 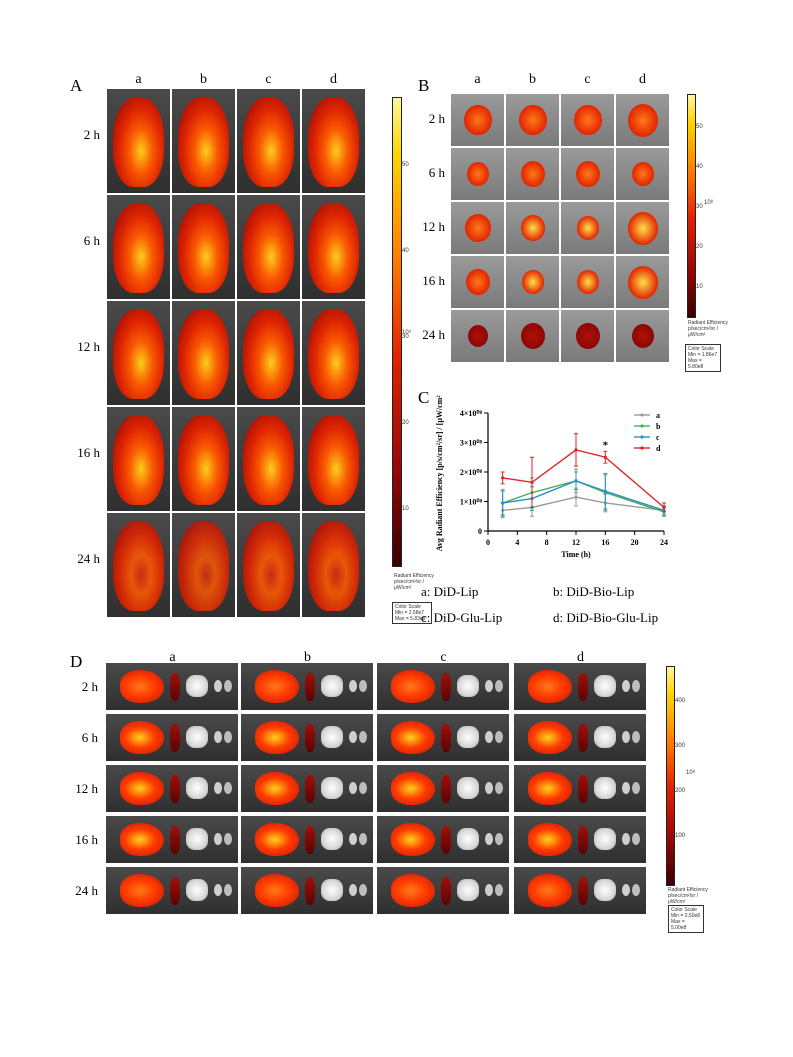 What do you see at coordinates (699, 127) in the screenshot?
I see `colorbar-tick-label: 50` at bounding box center [699, 127].